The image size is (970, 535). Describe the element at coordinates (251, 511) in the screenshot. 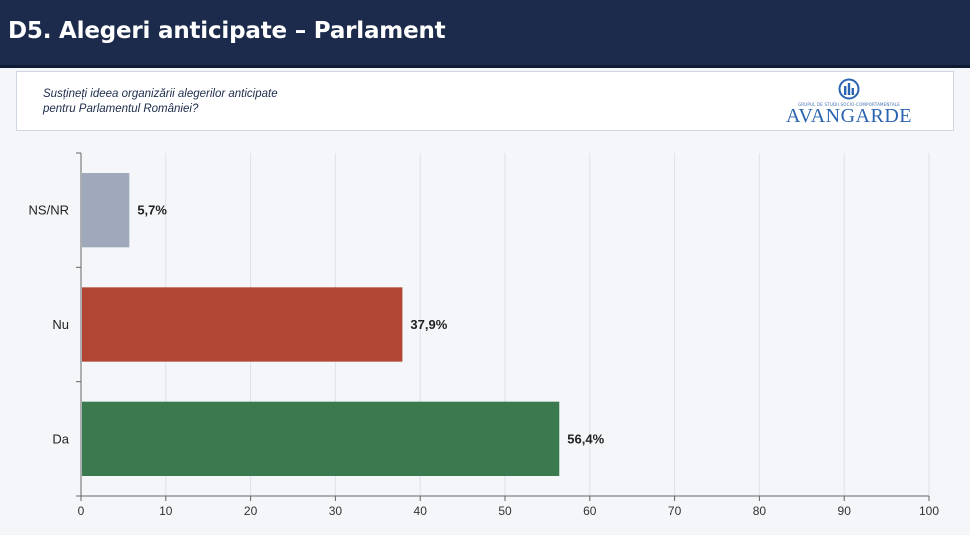

I see `x-tick-label: 20` at that location.